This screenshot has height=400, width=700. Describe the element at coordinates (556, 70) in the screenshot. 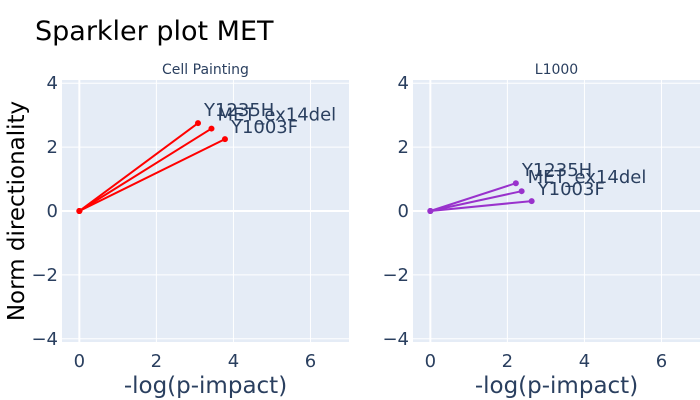

I see `subplot-title: L1000` at that location.